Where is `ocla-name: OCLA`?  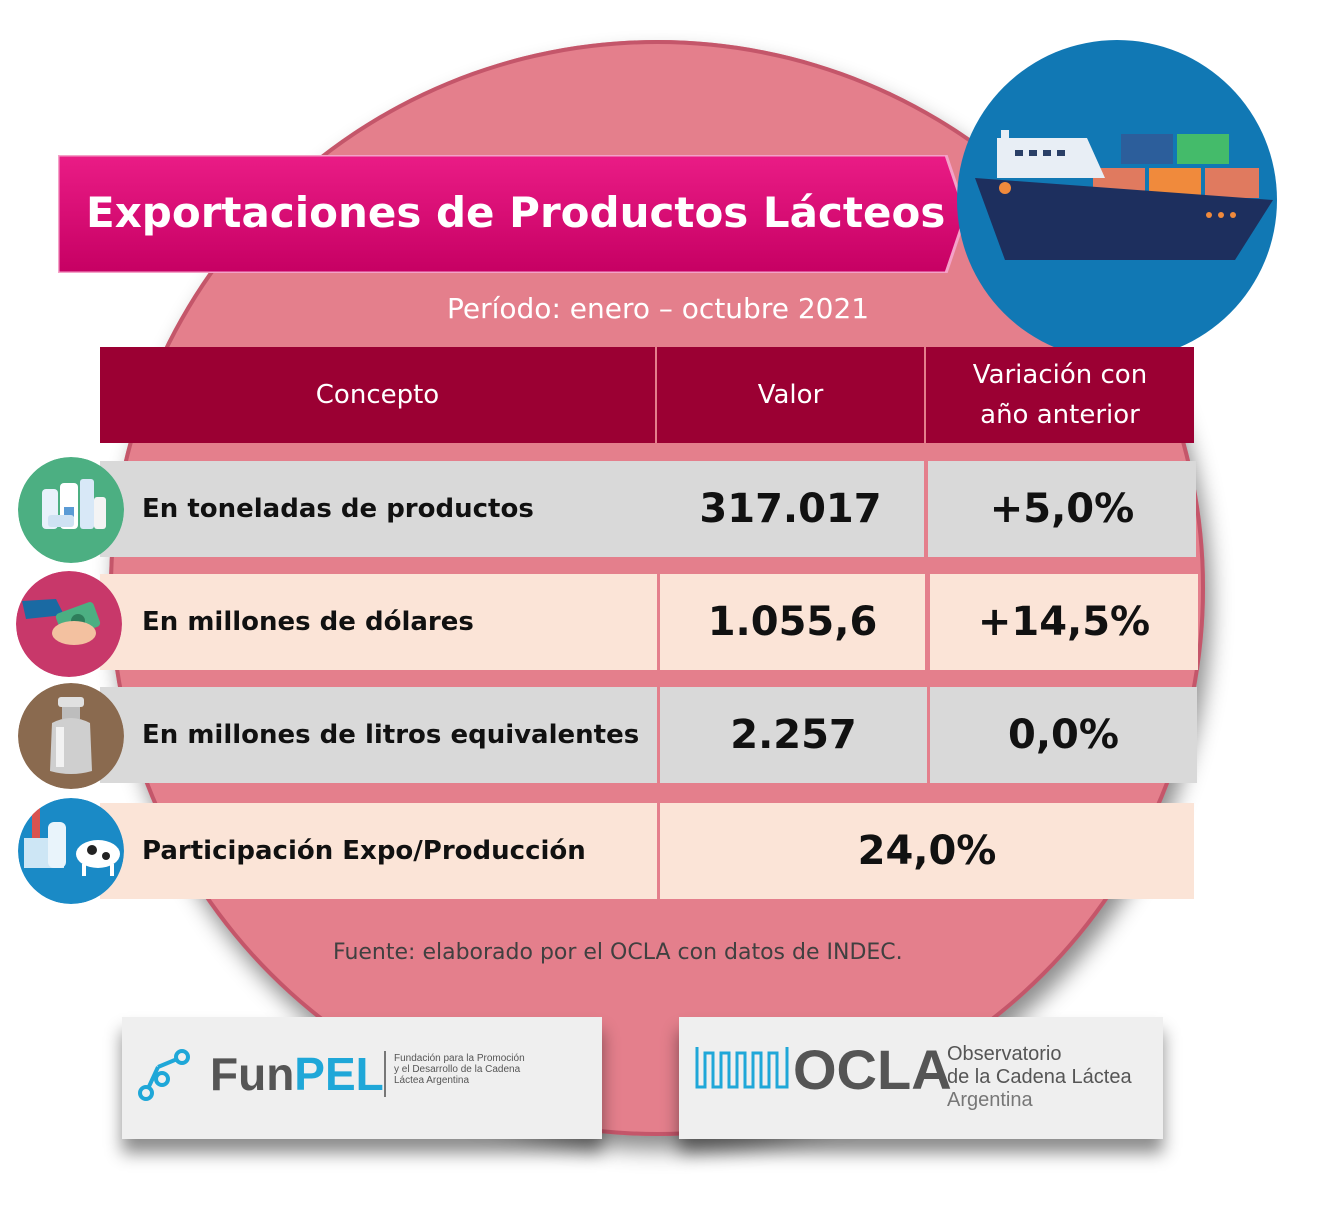 ocla-name: OCLA is located at coordinates (872, 1069).